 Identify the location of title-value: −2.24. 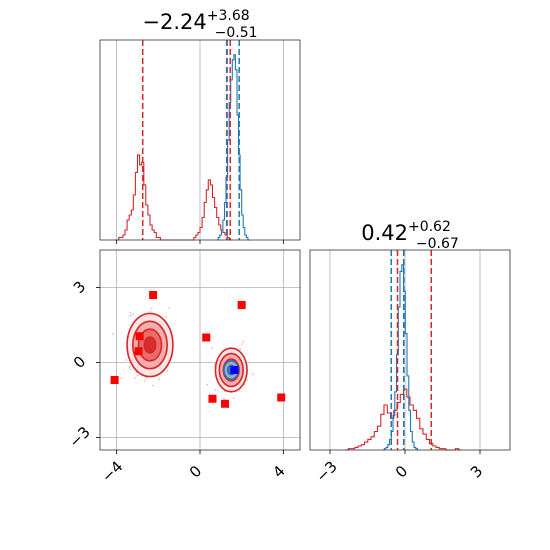
(174, 22).